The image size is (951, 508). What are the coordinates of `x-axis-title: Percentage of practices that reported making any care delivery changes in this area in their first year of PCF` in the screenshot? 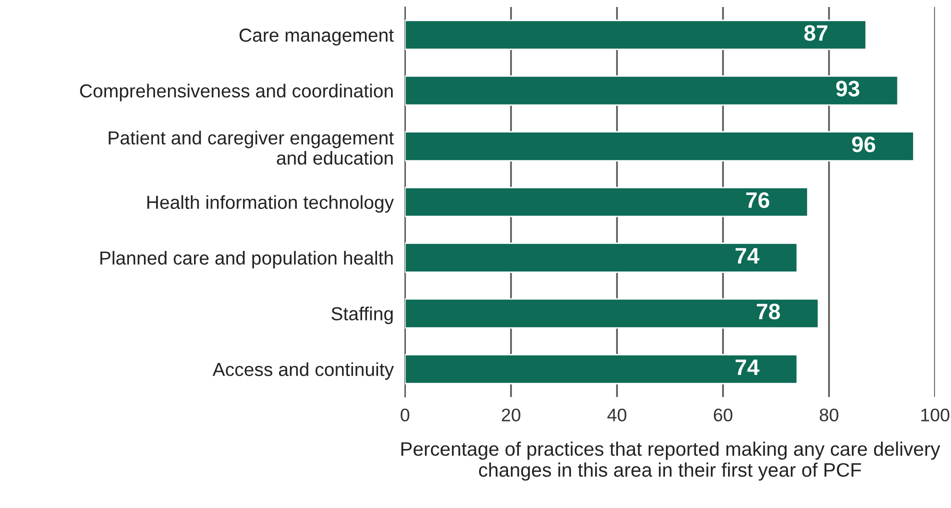 It's located at (670, 461).